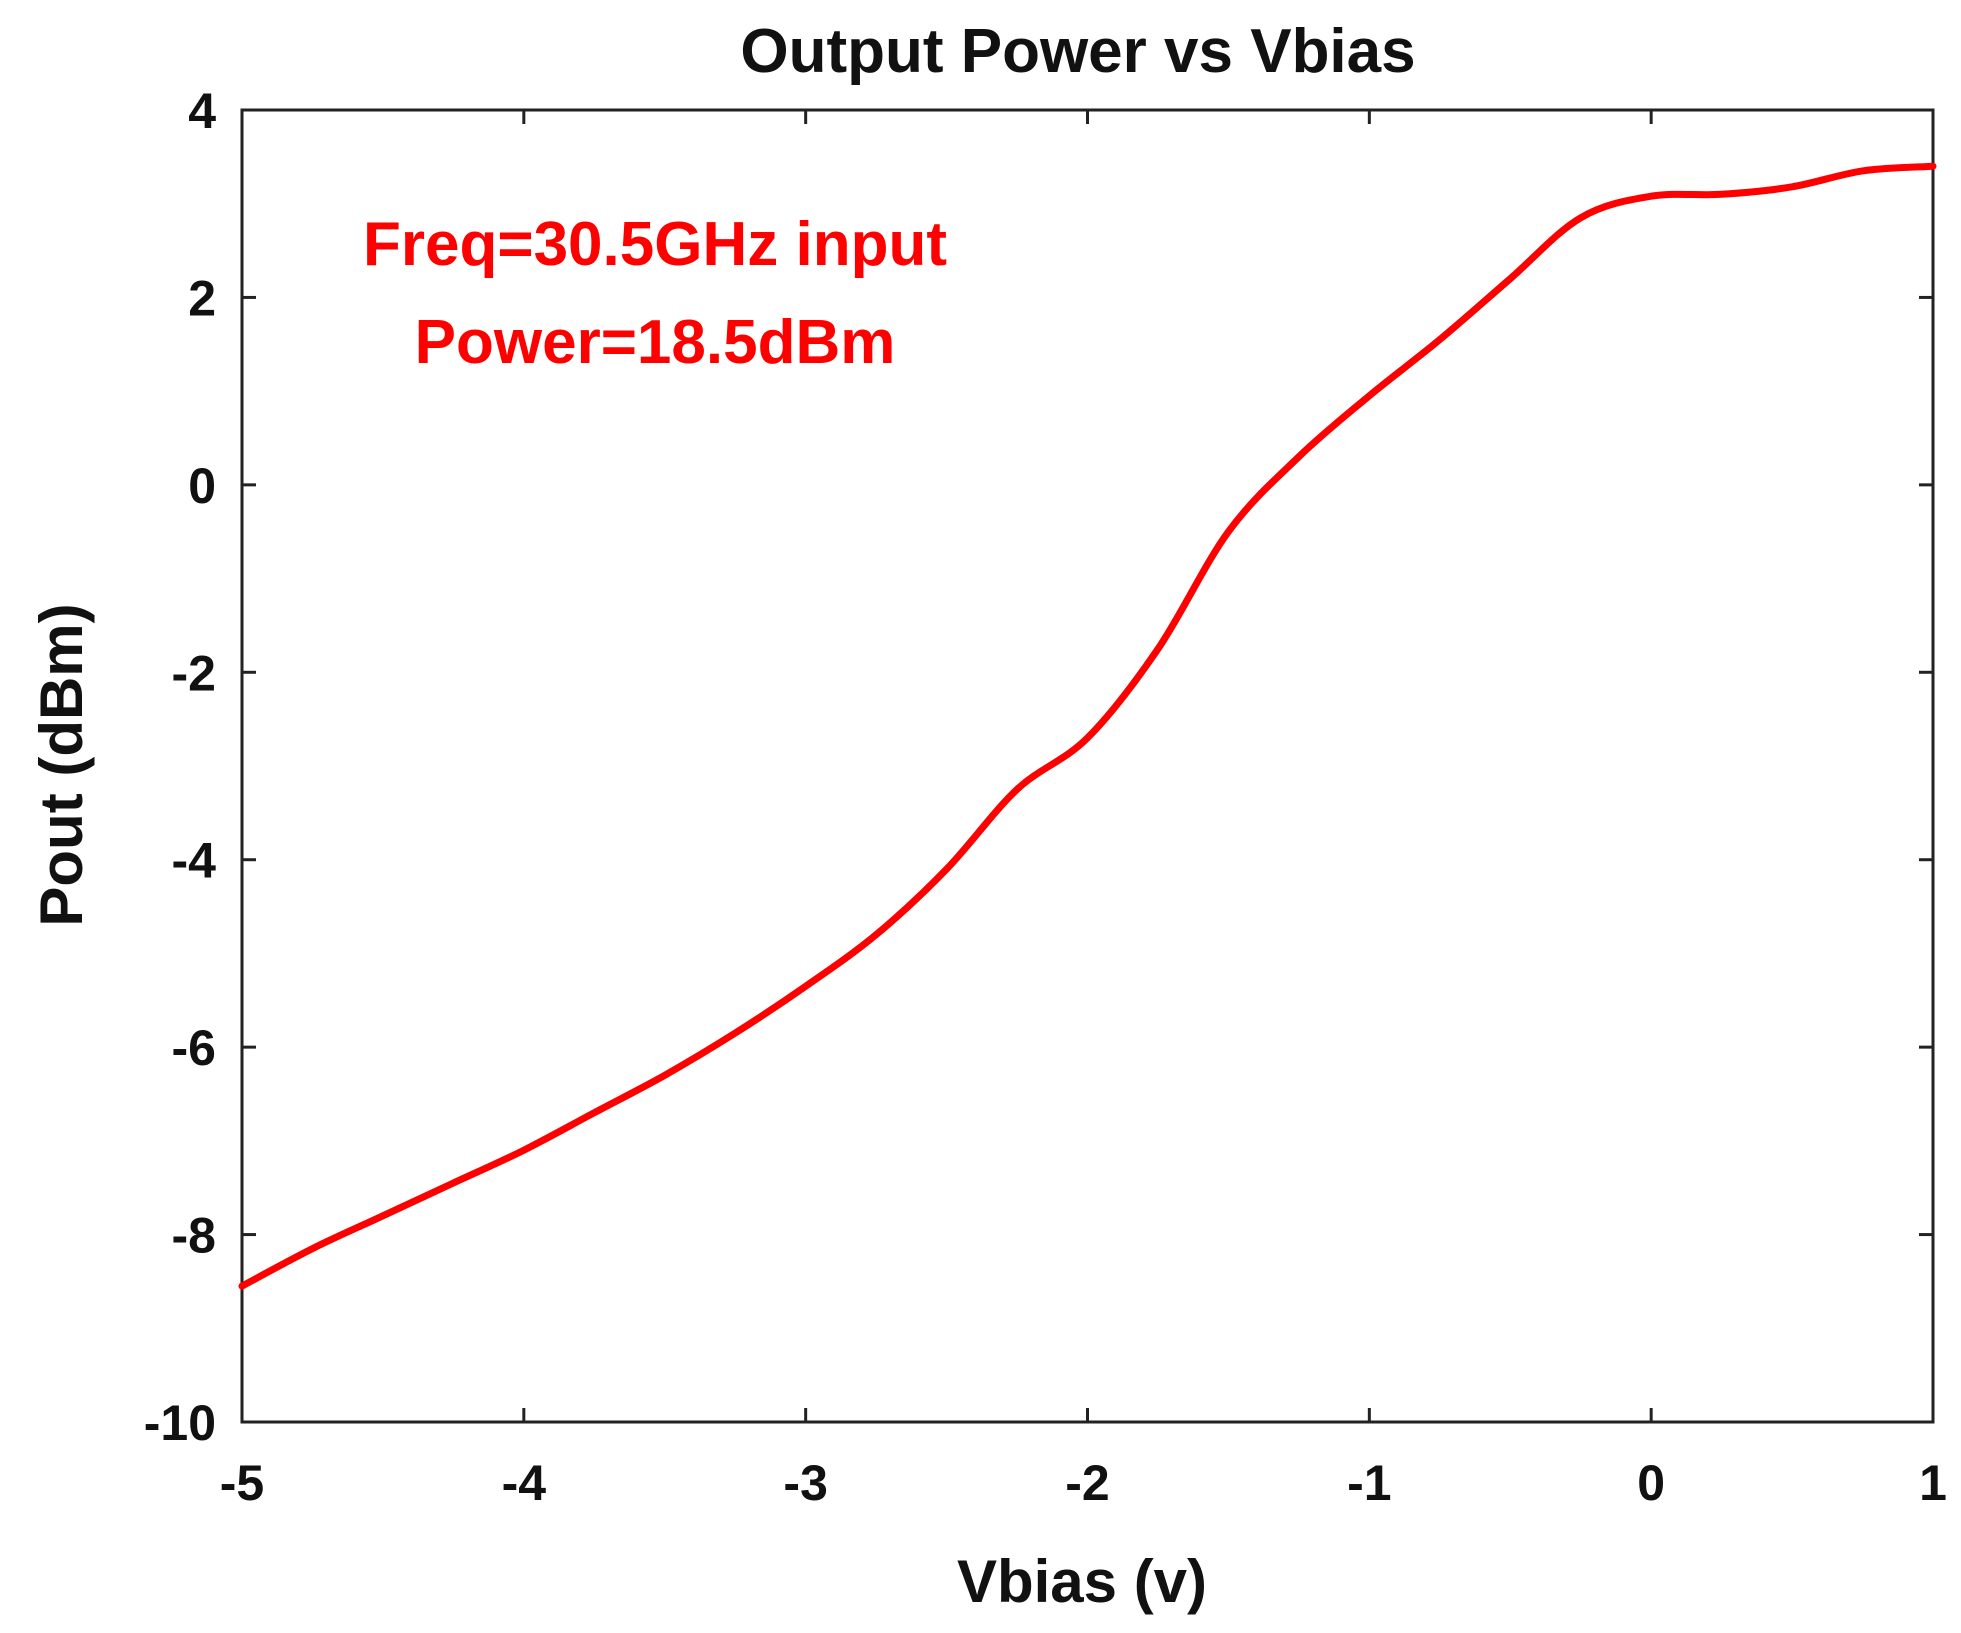 The image size is (1961, 1633). I want to click on y-tick-labels: -10 -8 -6 -4 -2 0 2 4, so click(180, 767).